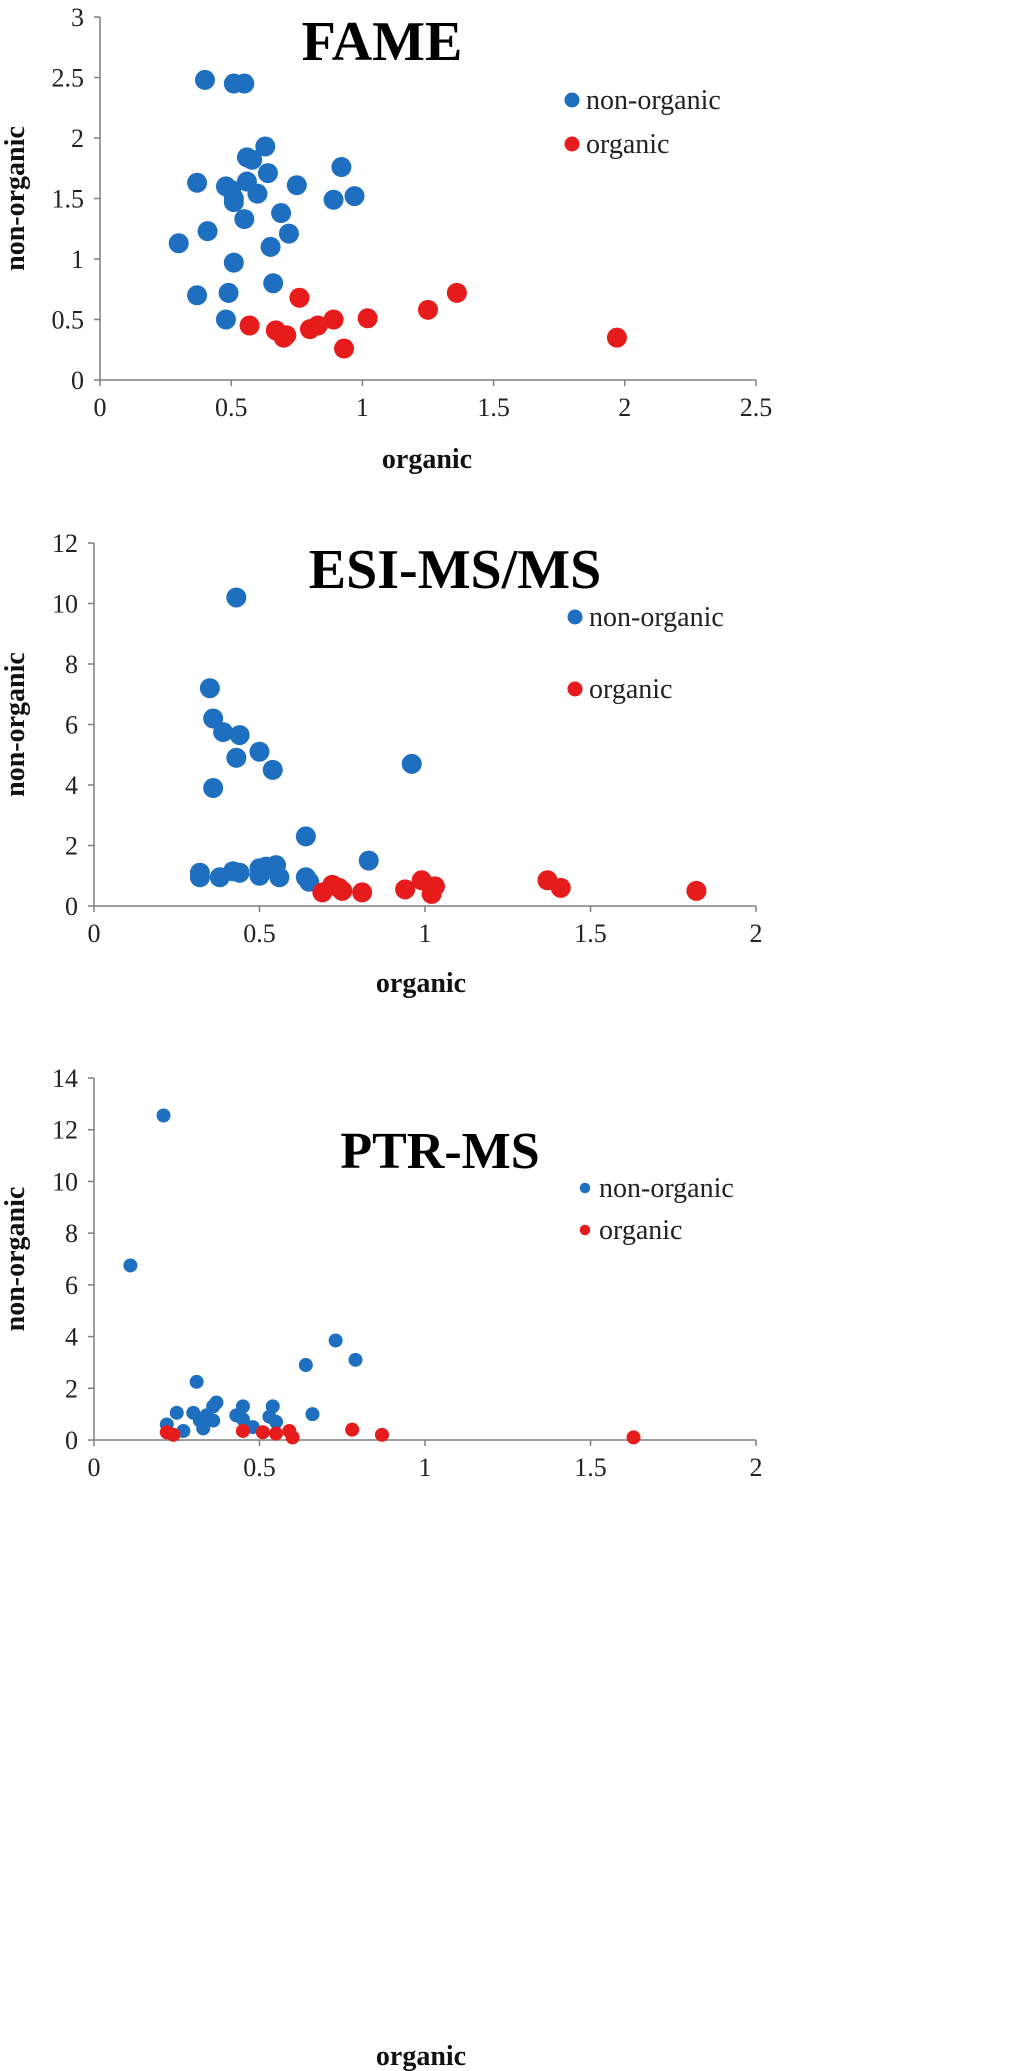 The width and height of the screenshot is (1024, 2071). I want to click on legend: non-organic organic, so click(642, 122).